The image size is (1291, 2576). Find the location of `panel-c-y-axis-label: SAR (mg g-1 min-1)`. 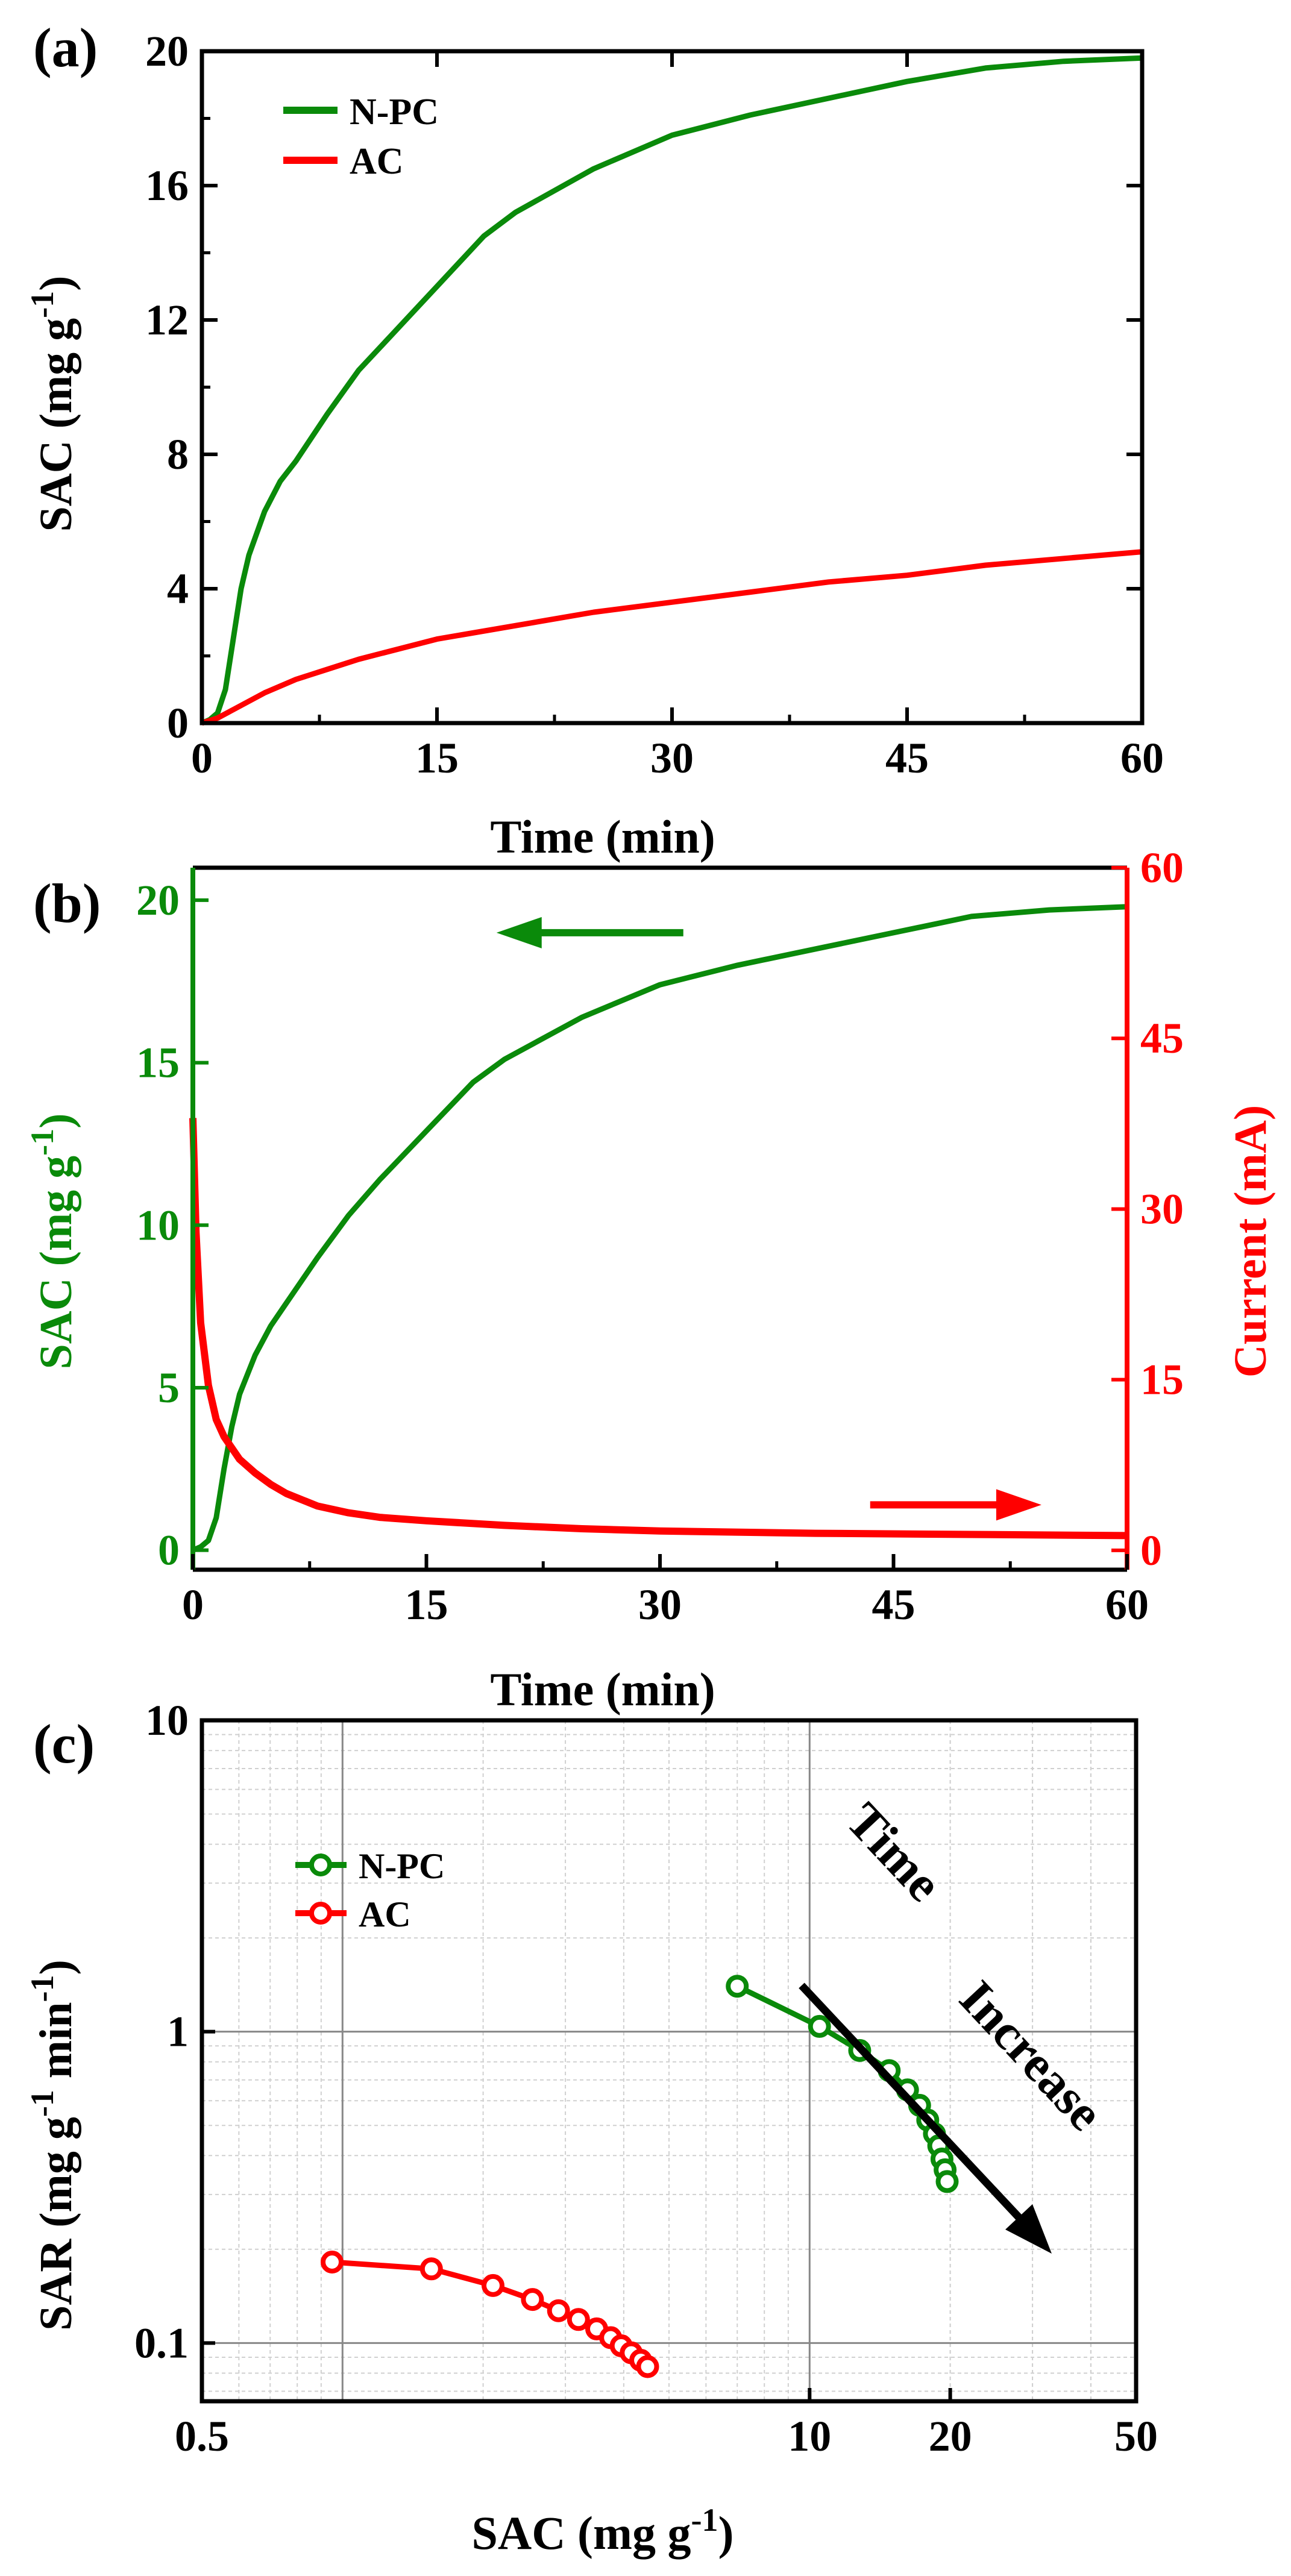

panel-c-y-axis-label: SAR (mg g-1 min-1) is located at coordinates (52, 2145).